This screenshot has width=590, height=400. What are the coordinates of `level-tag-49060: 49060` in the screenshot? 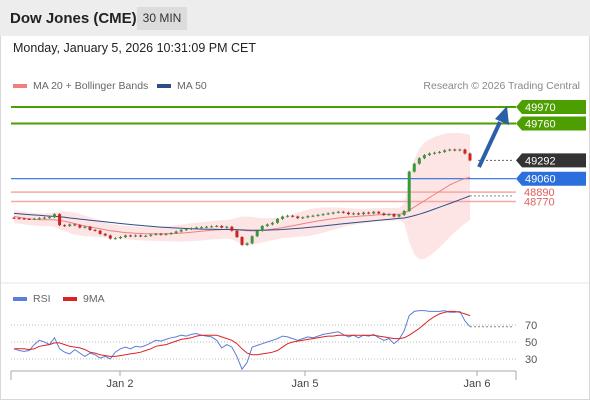 It's located at (551, 178).